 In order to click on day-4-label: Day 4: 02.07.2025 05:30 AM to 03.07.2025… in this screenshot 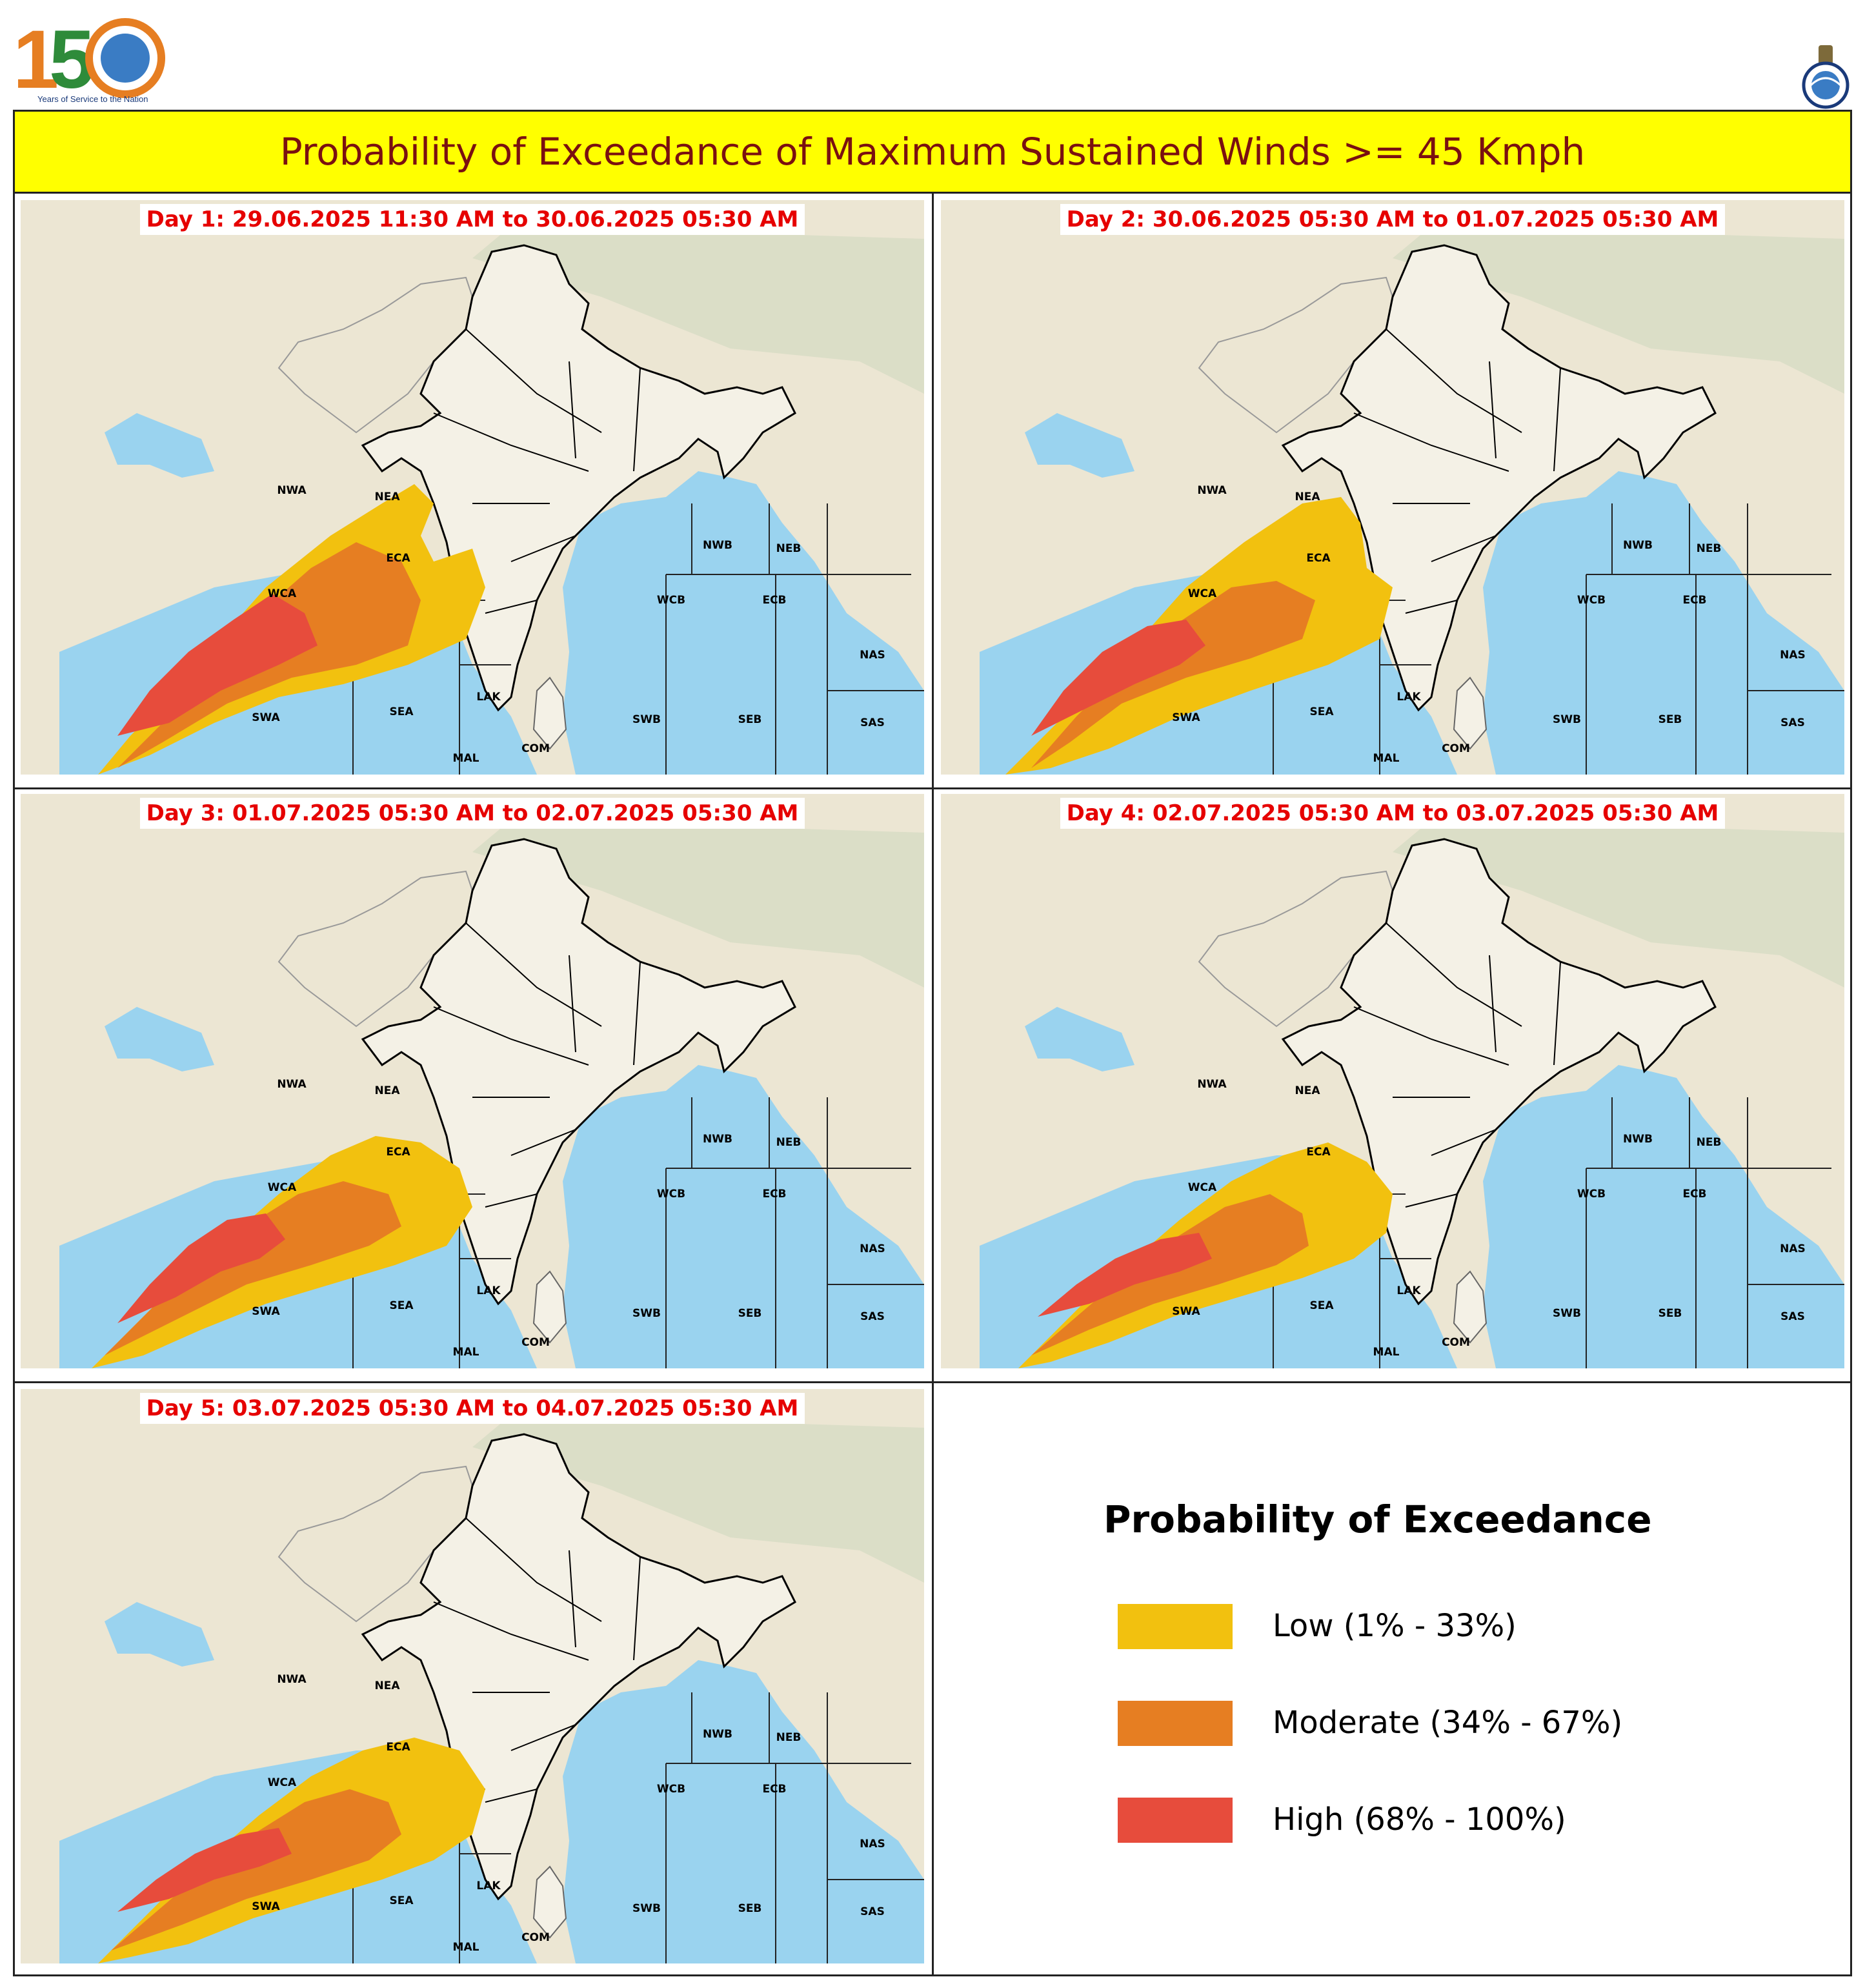, I will do `click(1393, 813)`.